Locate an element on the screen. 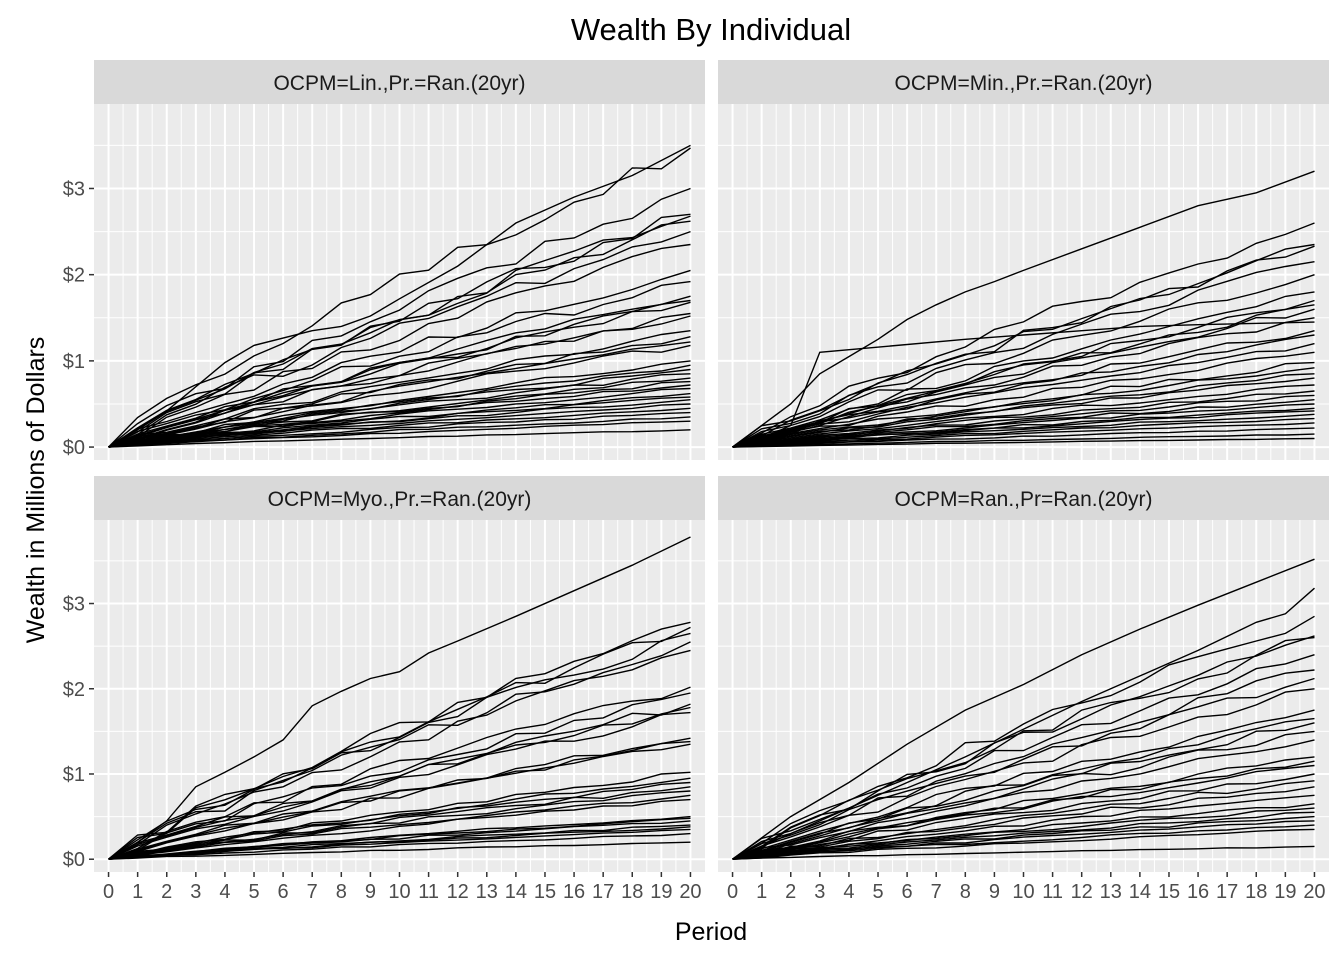 The image size is (1344, 960). x-tick-label: 11 is located at coordinates (428, 892).